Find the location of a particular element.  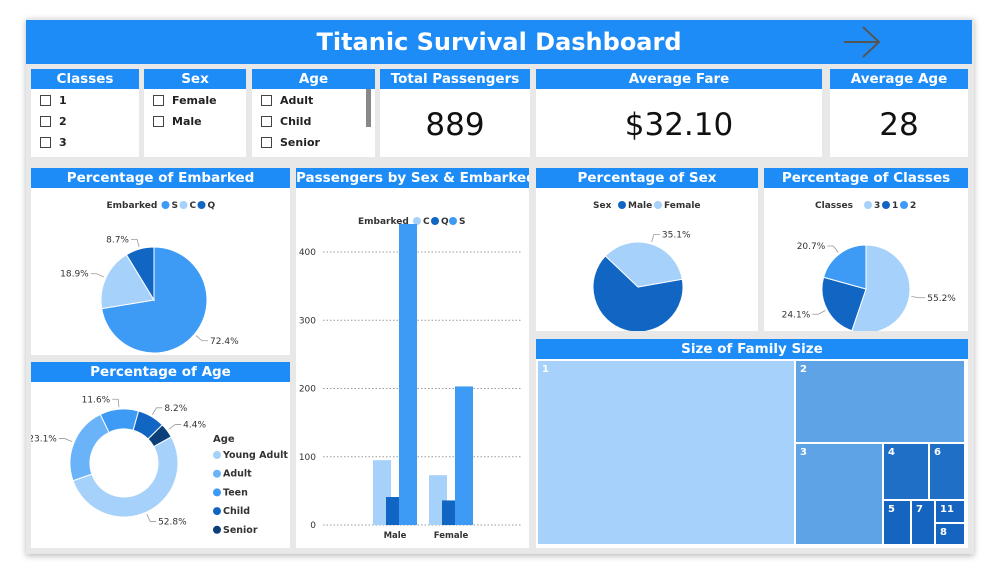

bar-female-s is located at coordinates (464, 455).